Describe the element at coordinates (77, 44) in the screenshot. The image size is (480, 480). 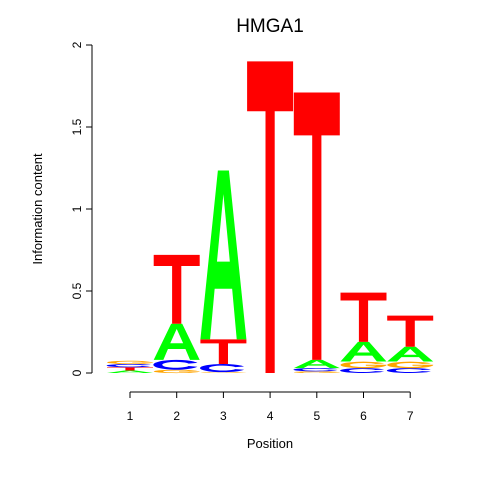
I see `y-tick-label: 2` at that location.